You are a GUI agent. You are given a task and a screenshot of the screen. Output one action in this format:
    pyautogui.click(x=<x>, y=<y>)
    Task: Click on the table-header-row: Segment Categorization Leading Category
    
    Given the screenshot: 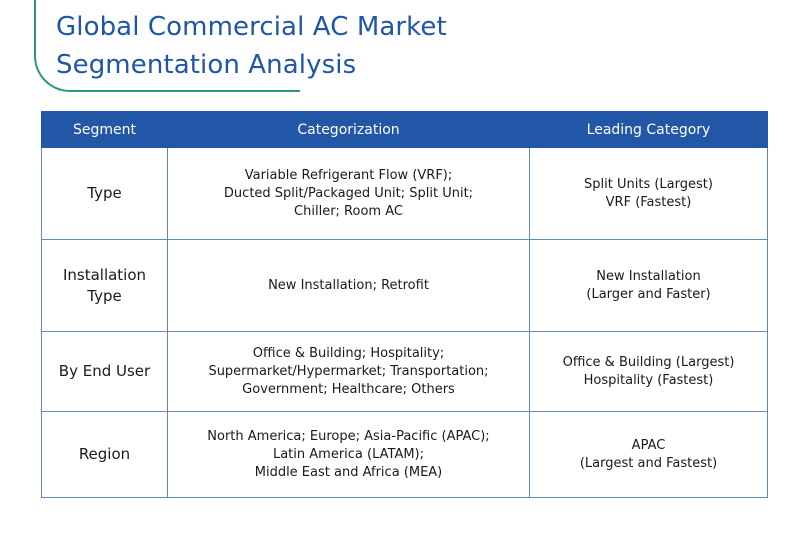 What is the action you would take?
    pyautogui.click(x=404, y=129)
    